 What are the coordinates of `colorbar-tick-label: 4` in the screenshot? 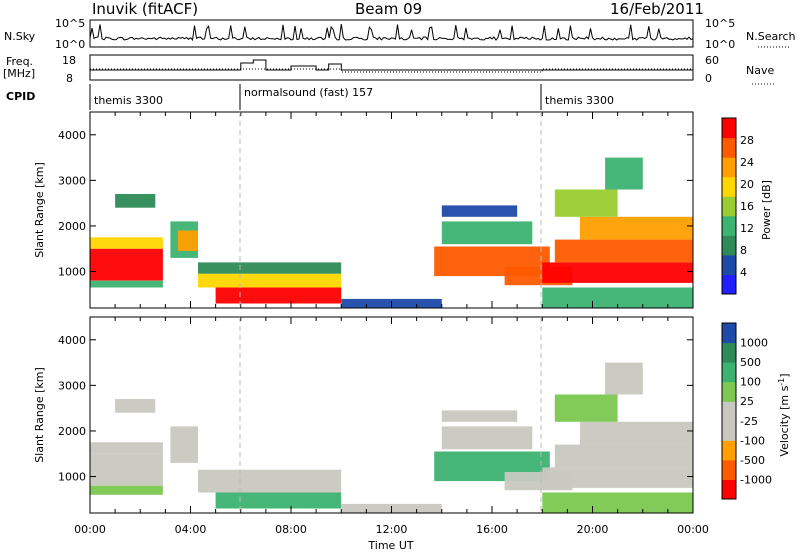 It's located at (743, 272).